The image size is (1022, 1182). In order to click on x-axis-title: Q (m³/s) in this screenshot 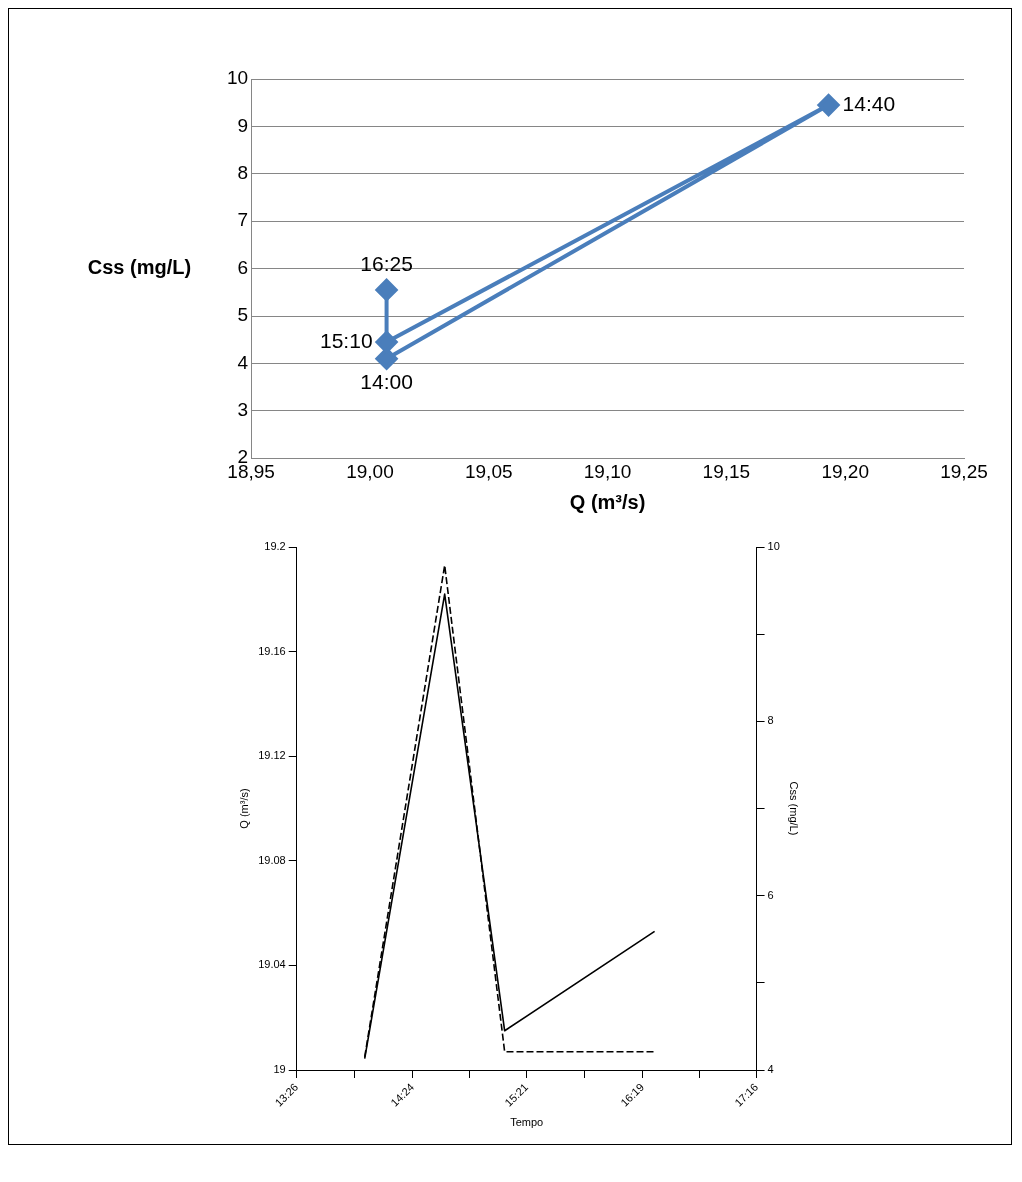, I will do `click(607, 501)`.